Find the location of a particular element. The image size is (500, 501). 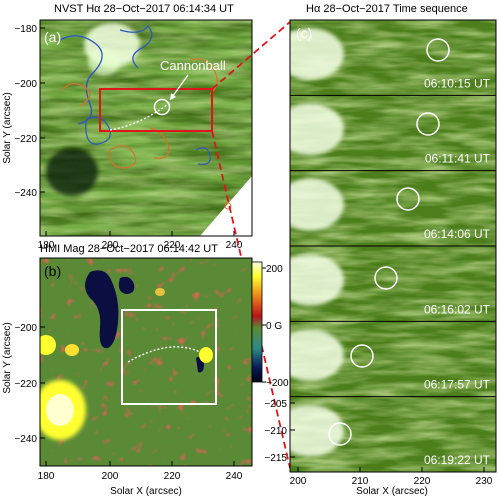

region-box-b is located at coordinates (169, 357).